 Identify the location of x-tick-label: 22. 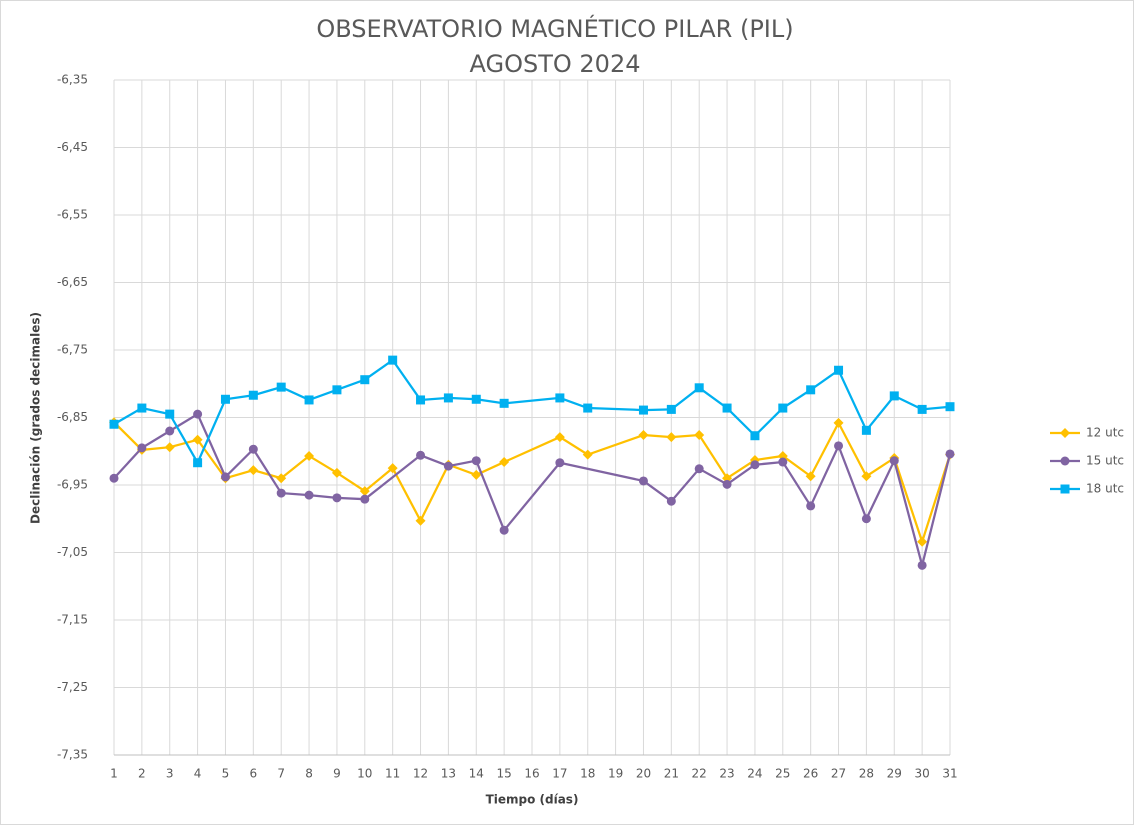
(699, 774).